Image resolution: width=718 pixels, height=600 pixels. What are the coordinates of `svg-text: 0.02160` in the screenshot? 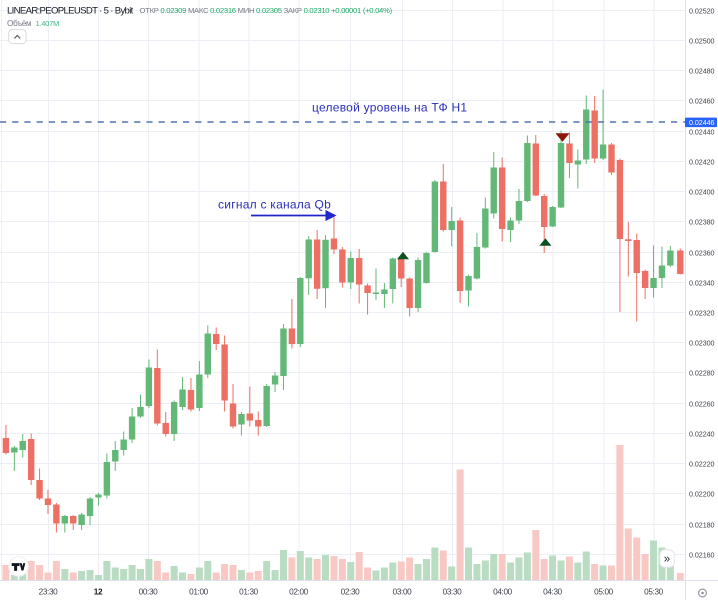 It's located at (702, 555).